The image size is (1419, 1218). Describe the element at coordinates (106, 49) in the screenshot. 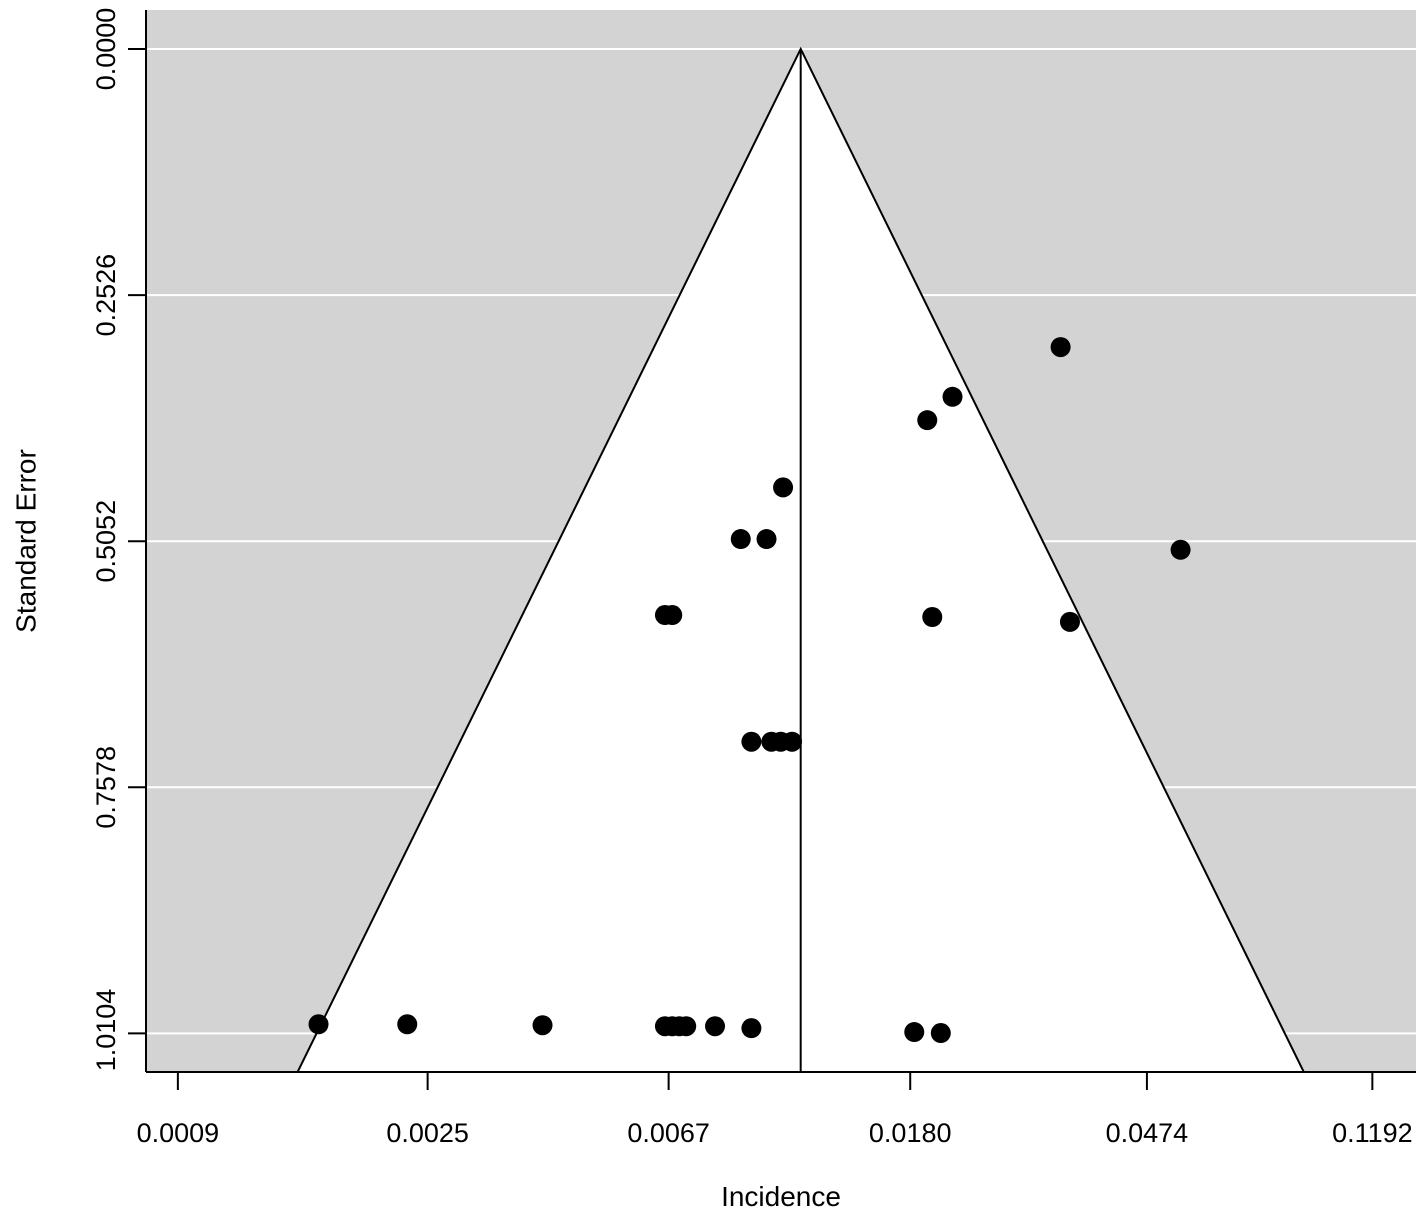

I see `y-tick-label-0: 0.0000` at that location.